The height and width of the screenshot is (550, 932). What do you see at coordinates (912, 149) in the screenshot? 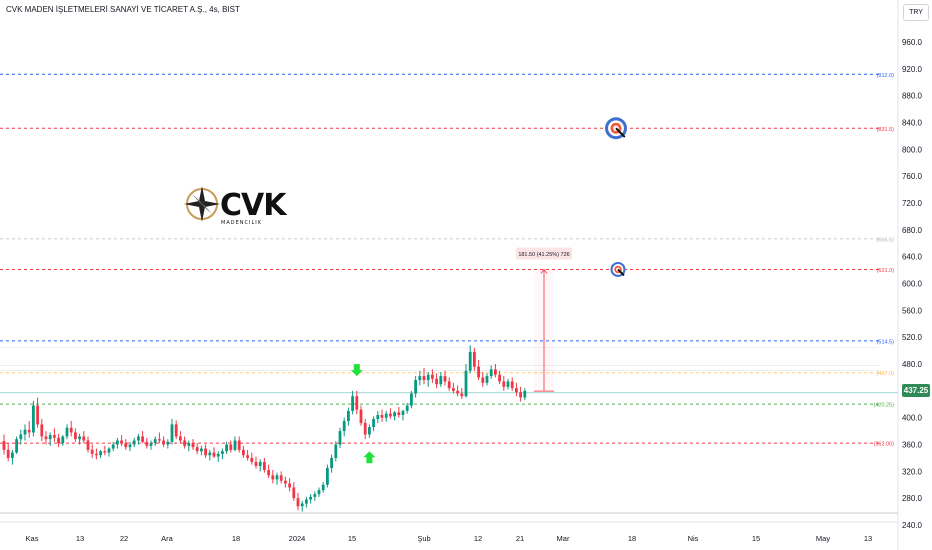
I see `y-tick-label: 800.0` at bounding box center [912, 149].